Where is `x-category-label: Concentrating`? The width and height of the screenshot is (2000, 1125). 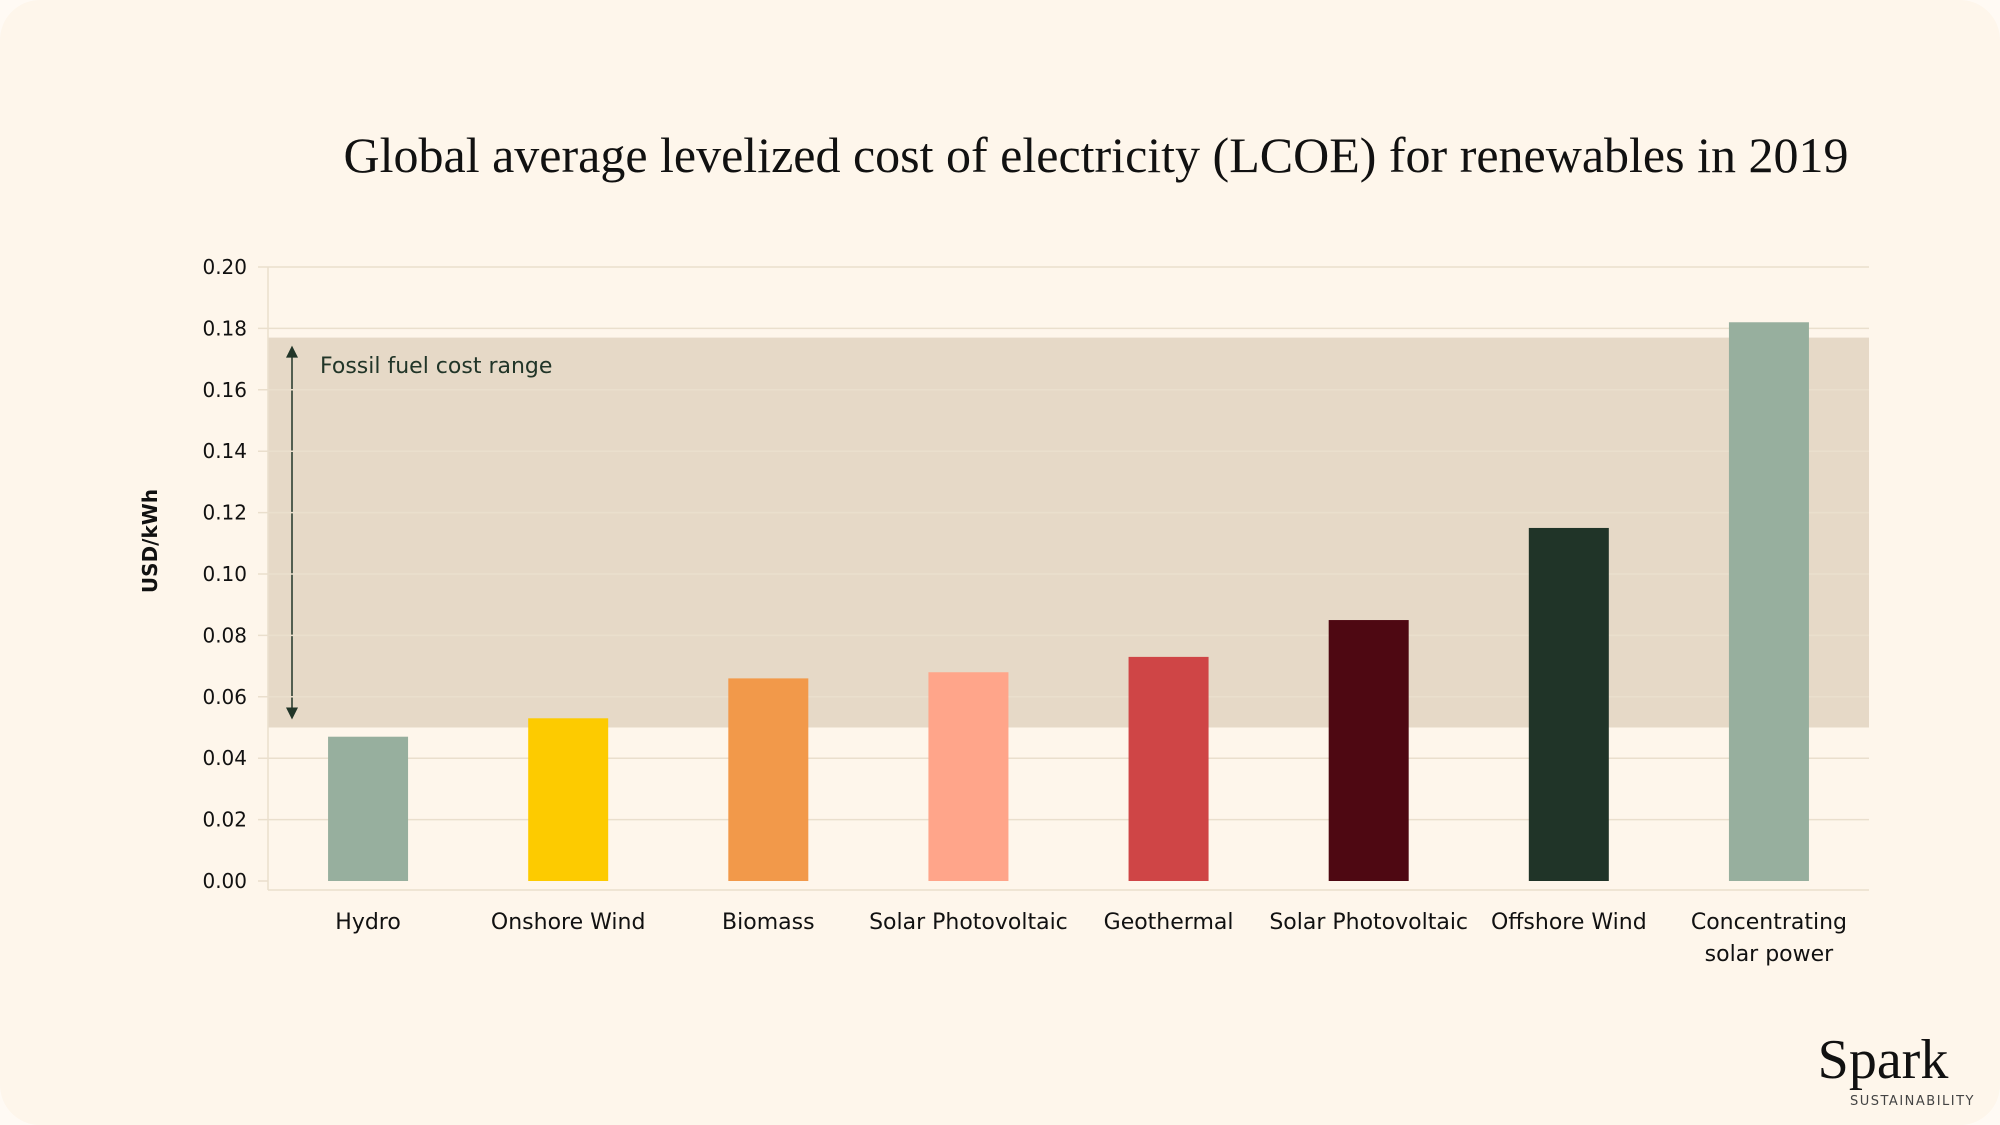
x-category-label: Concentrating is located at coordinates (1769, 922).